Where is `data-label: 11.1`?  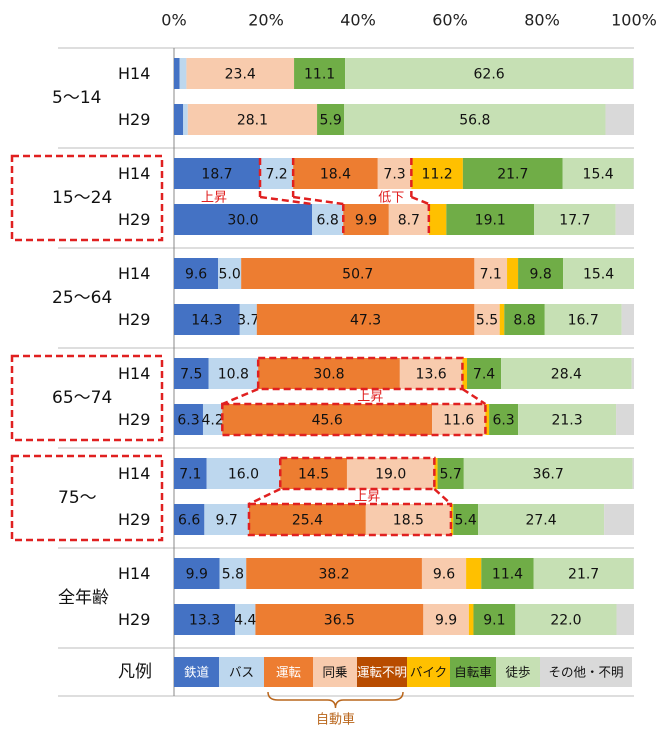 data-label: 11.1 is located at coordinates (319, 75).